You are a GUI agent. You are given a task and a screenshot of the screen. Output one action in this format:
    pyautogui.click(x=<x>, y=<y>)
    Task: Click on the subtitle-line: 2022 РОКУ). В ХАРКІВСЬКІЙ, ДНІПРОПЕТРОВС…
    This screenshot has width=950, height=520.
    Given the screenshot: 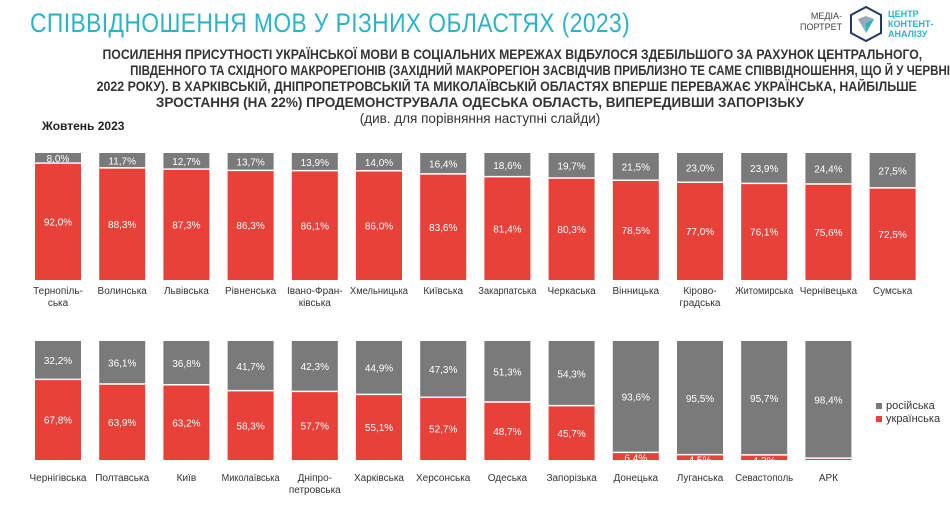 What is the action you would take?
    pyautogui.click(x=506, y=86)
    